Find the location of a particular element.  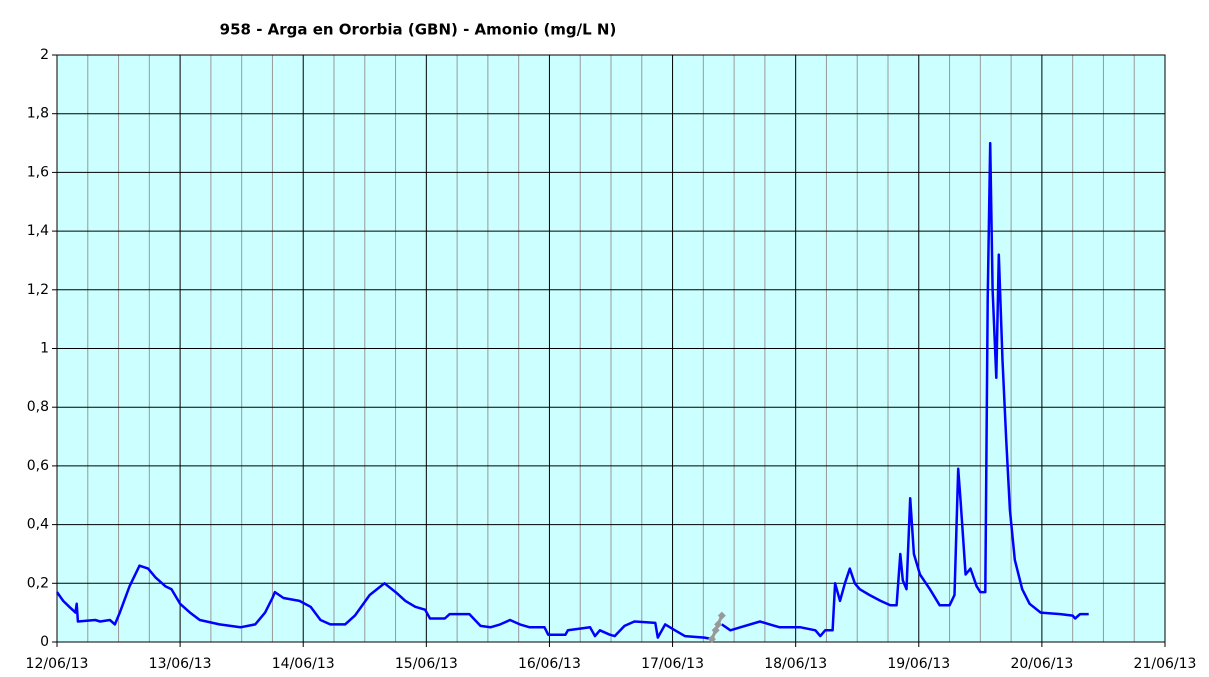

y-tick-label: 0,4 is located at coordinates (38, 525).